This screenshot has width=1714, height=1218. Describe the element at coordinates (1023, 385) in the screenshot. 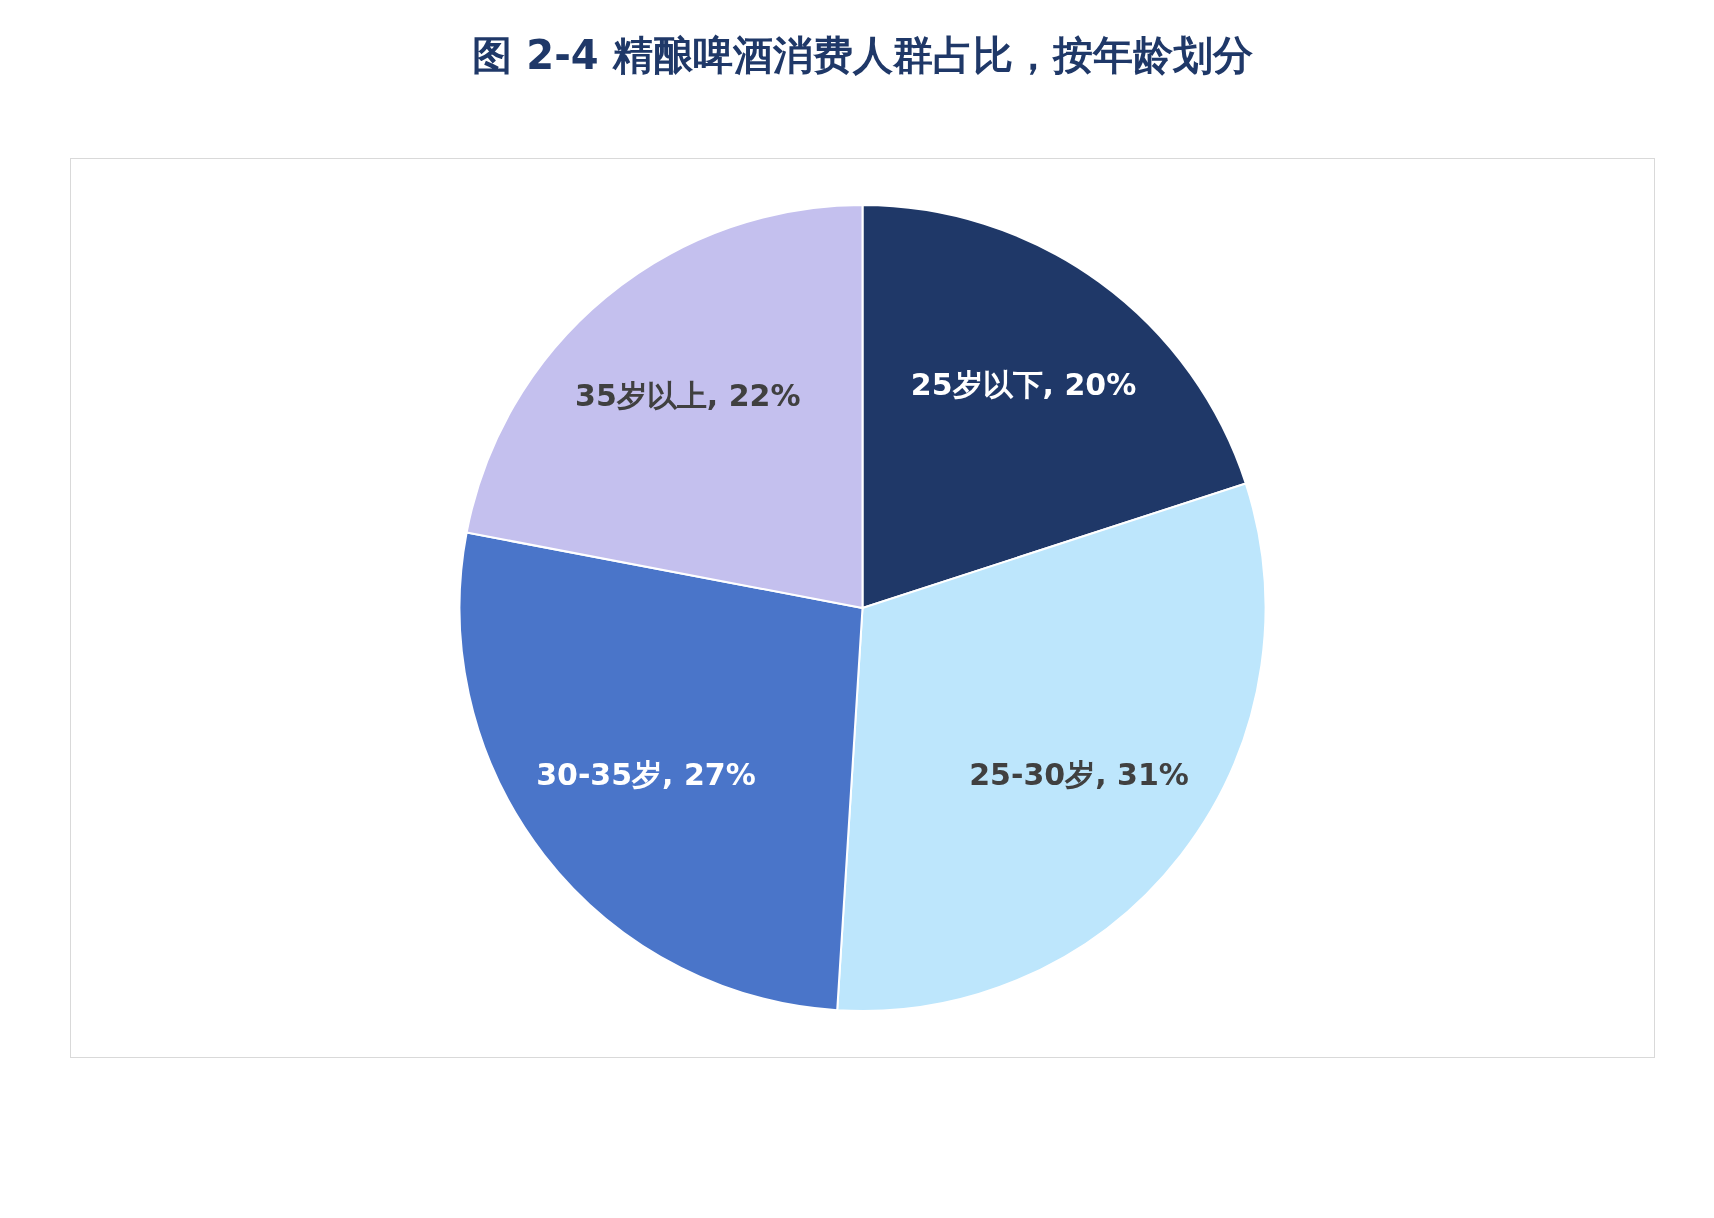

I see `slice-label: 25岁以下, 20%` at that location.